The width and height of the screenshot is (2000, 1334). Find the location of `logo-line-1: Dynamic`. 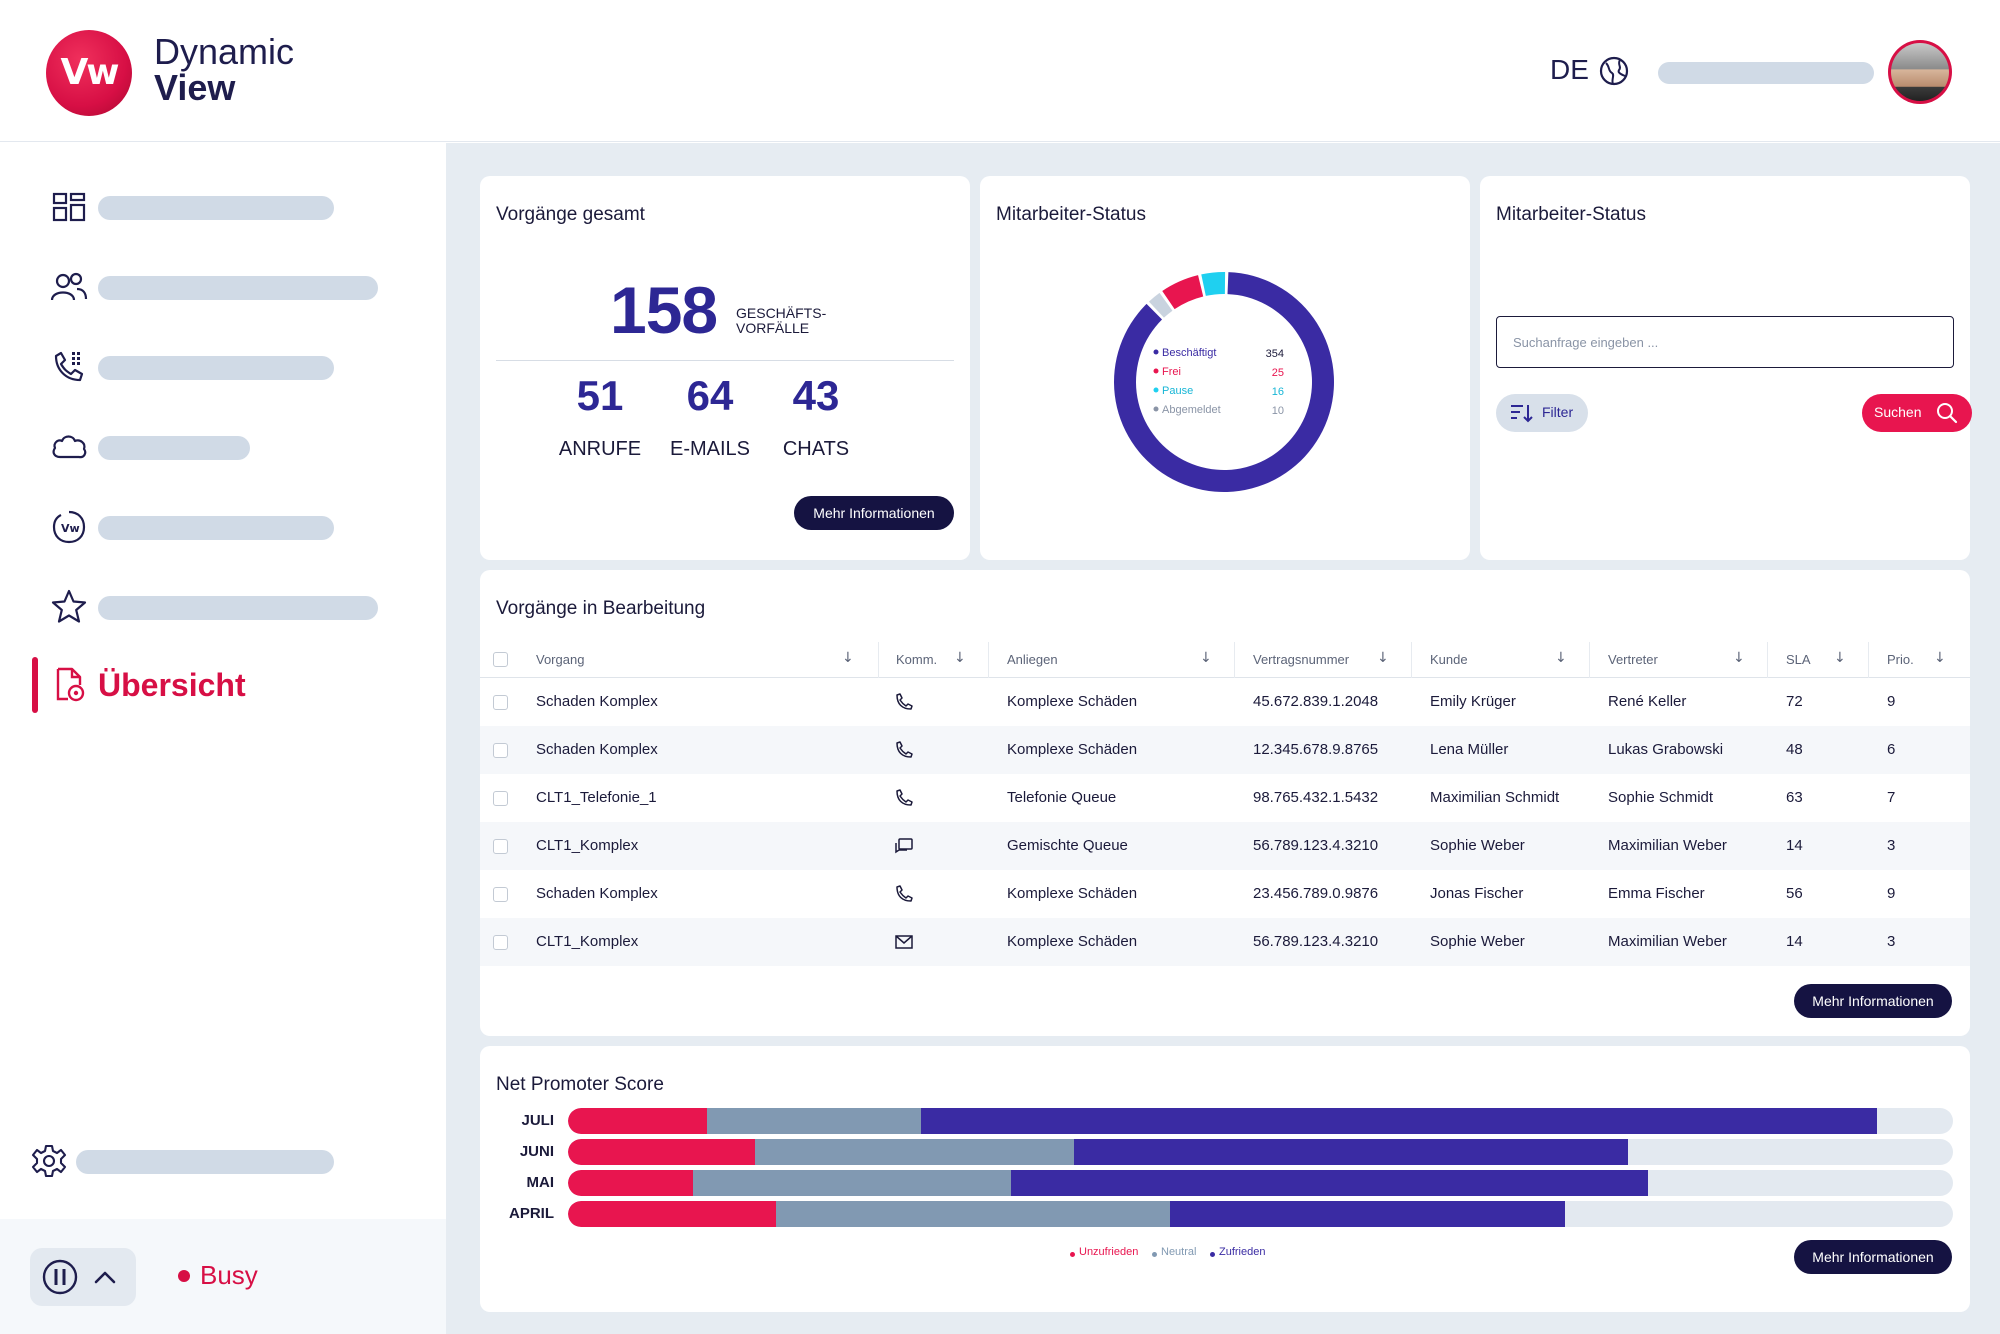

logo-line-1: Dynamic is located at coordinates (224, 51).